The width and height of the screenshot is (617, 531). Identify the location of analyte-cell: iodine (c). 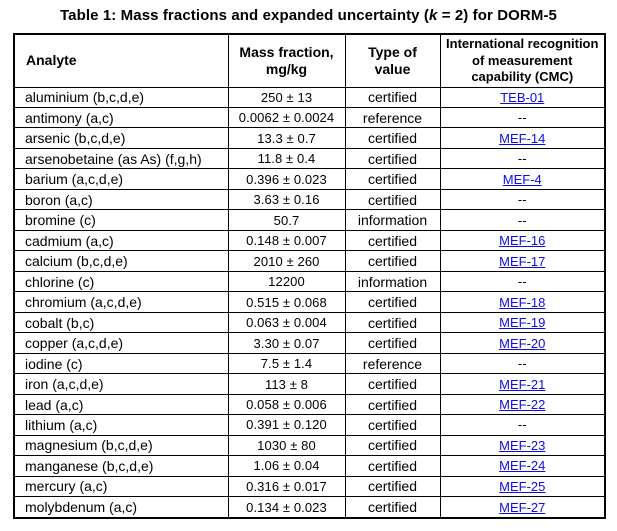
(121, 363).